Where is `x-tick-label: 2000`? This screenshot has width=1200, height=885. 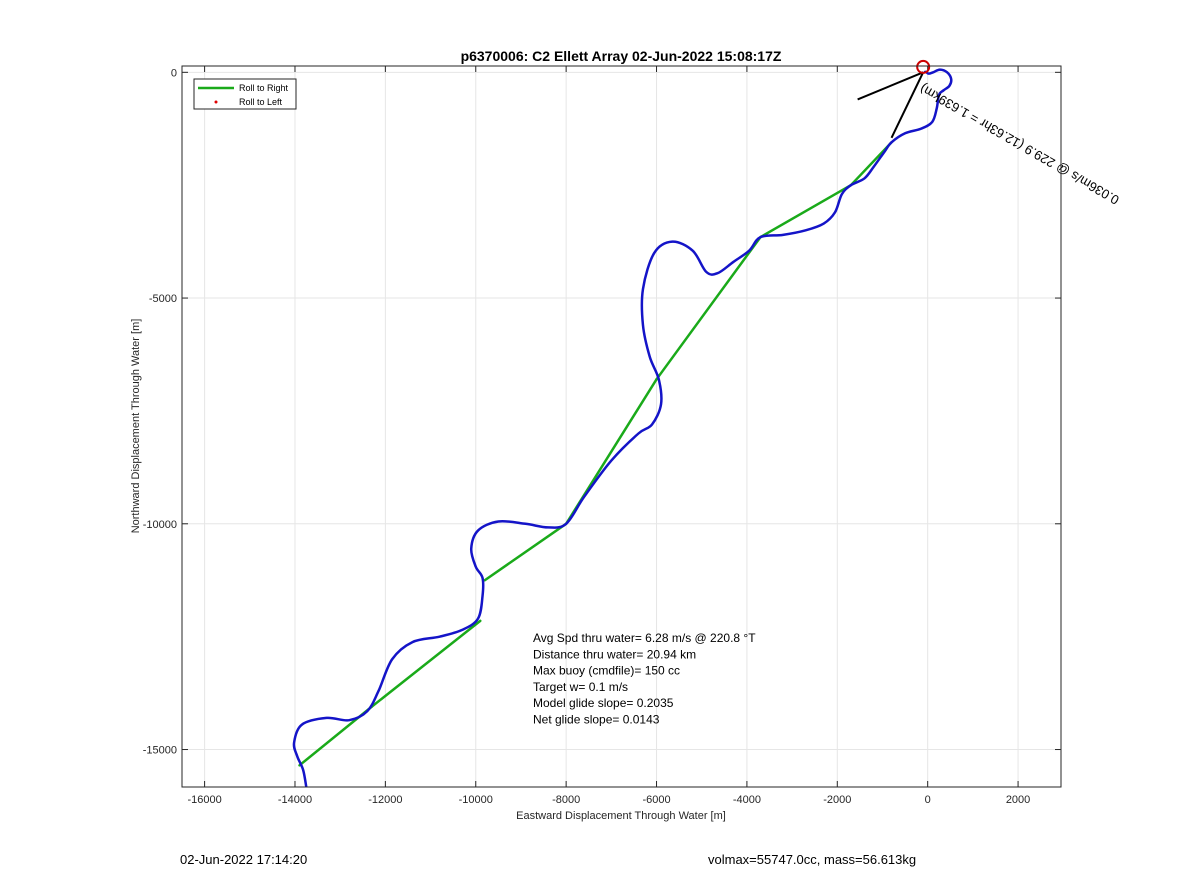
x-tick-label: 2000 is located at coordinates (1018, 800).